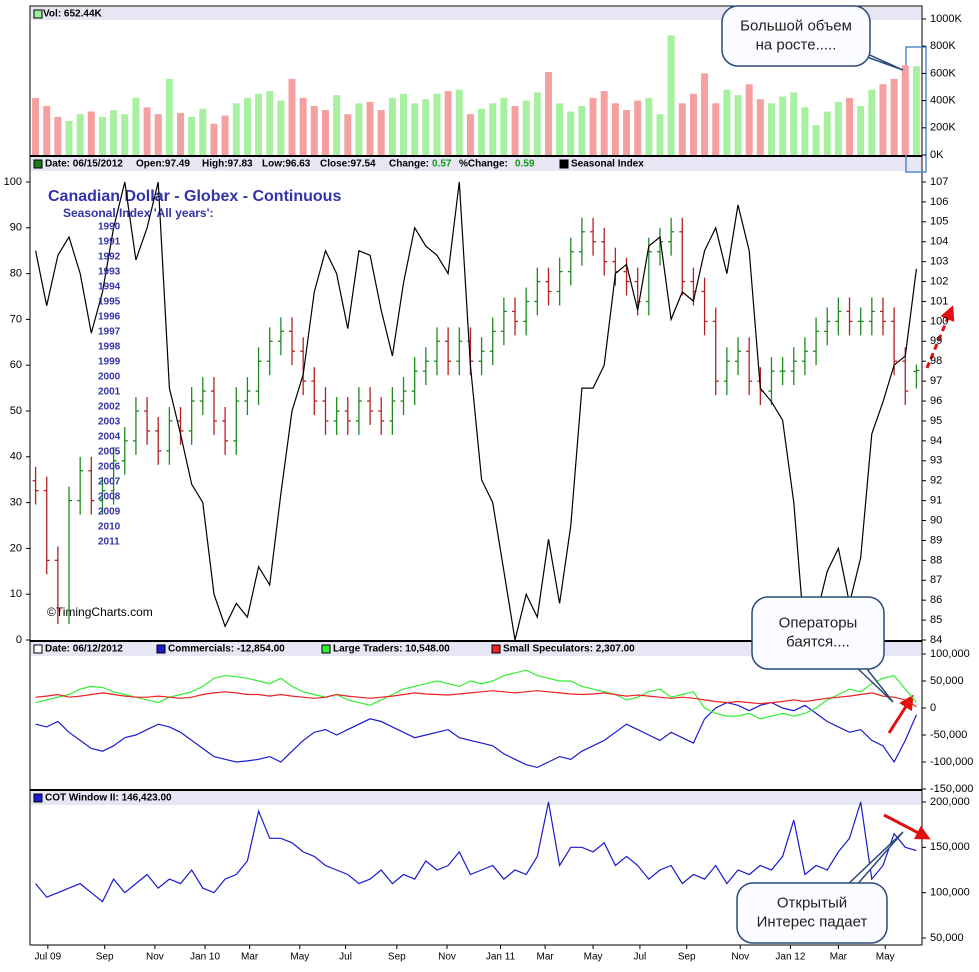 The height and width of the screenshot is (972, 979). What do you see at coordinates (936, 481) in the screenshot?
I see `y-tick-label: 92` at bounding box center [936, 481].